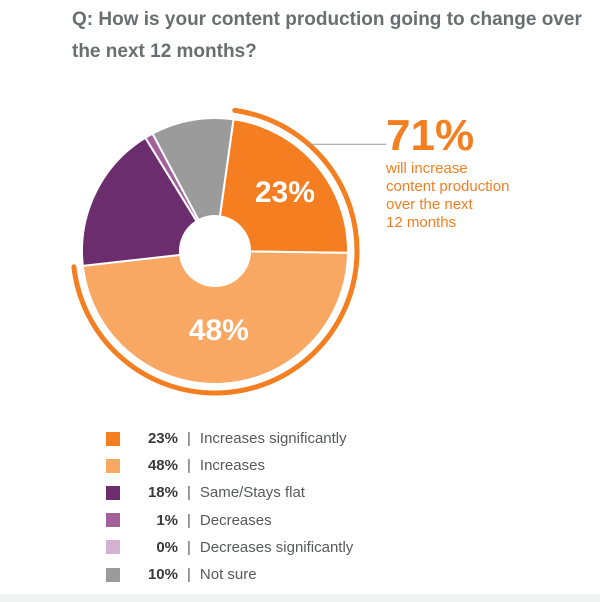 The width and height of the screenshot is (600, 602). I want to click on slice-not-sure, so click(193, 169).